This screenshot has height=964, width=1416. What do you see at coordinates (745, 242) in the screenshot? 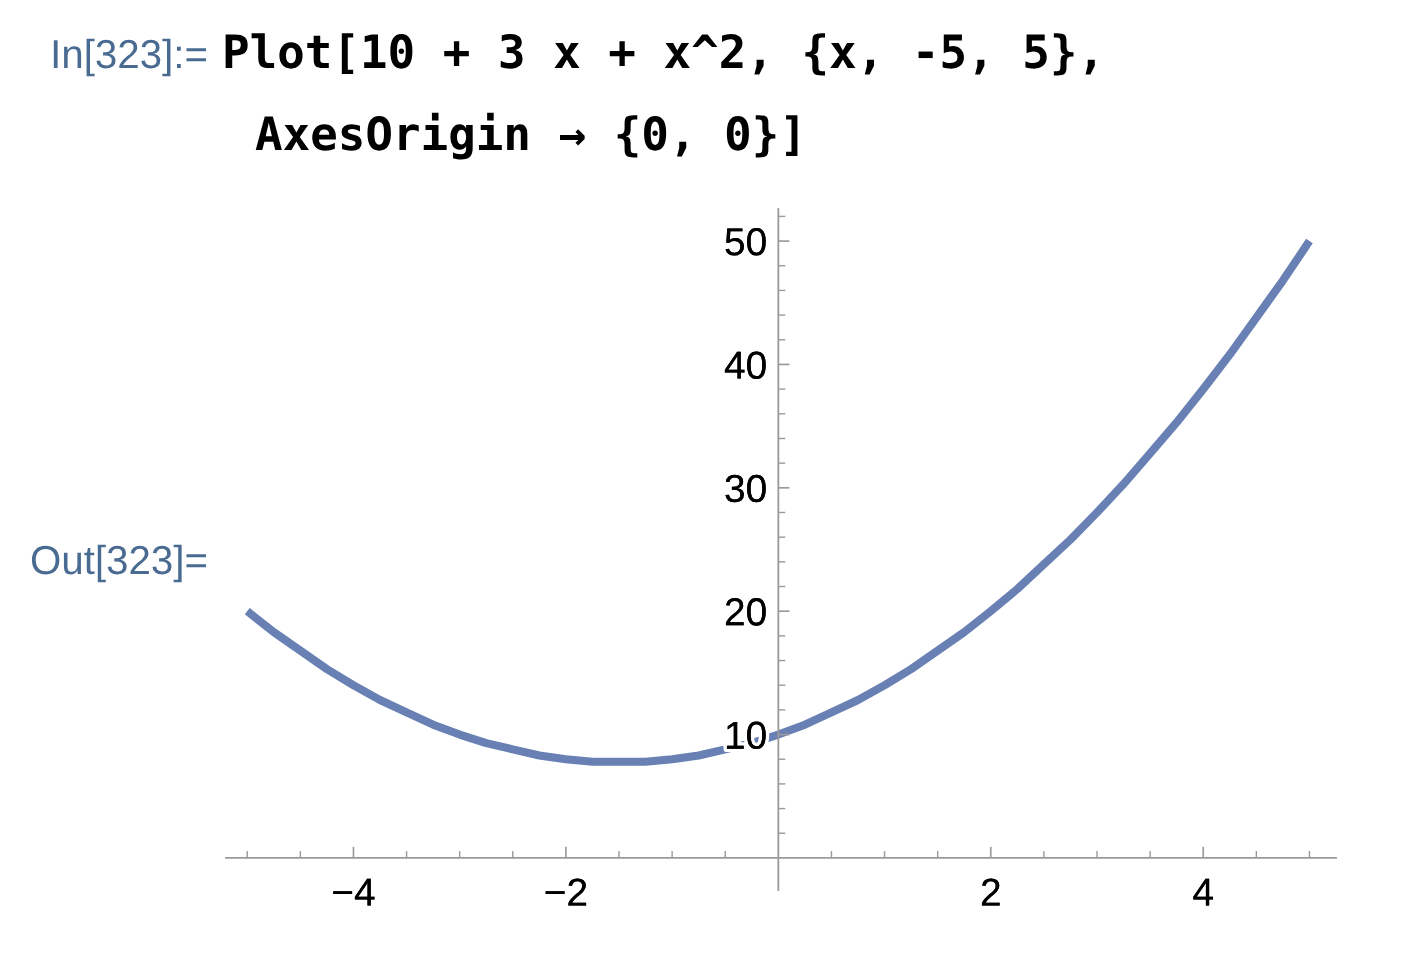
I see `y-tick-label: 50` at bounding box center [745, 242].